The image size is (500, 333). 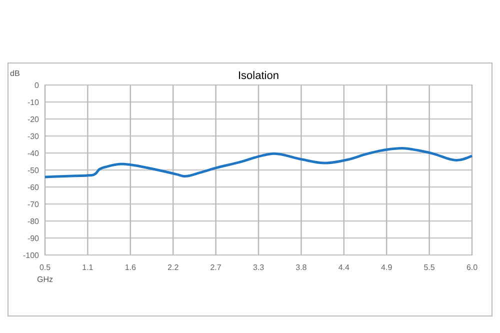 I want to click on y-tick-label: -20, so click(x=33, y=119).